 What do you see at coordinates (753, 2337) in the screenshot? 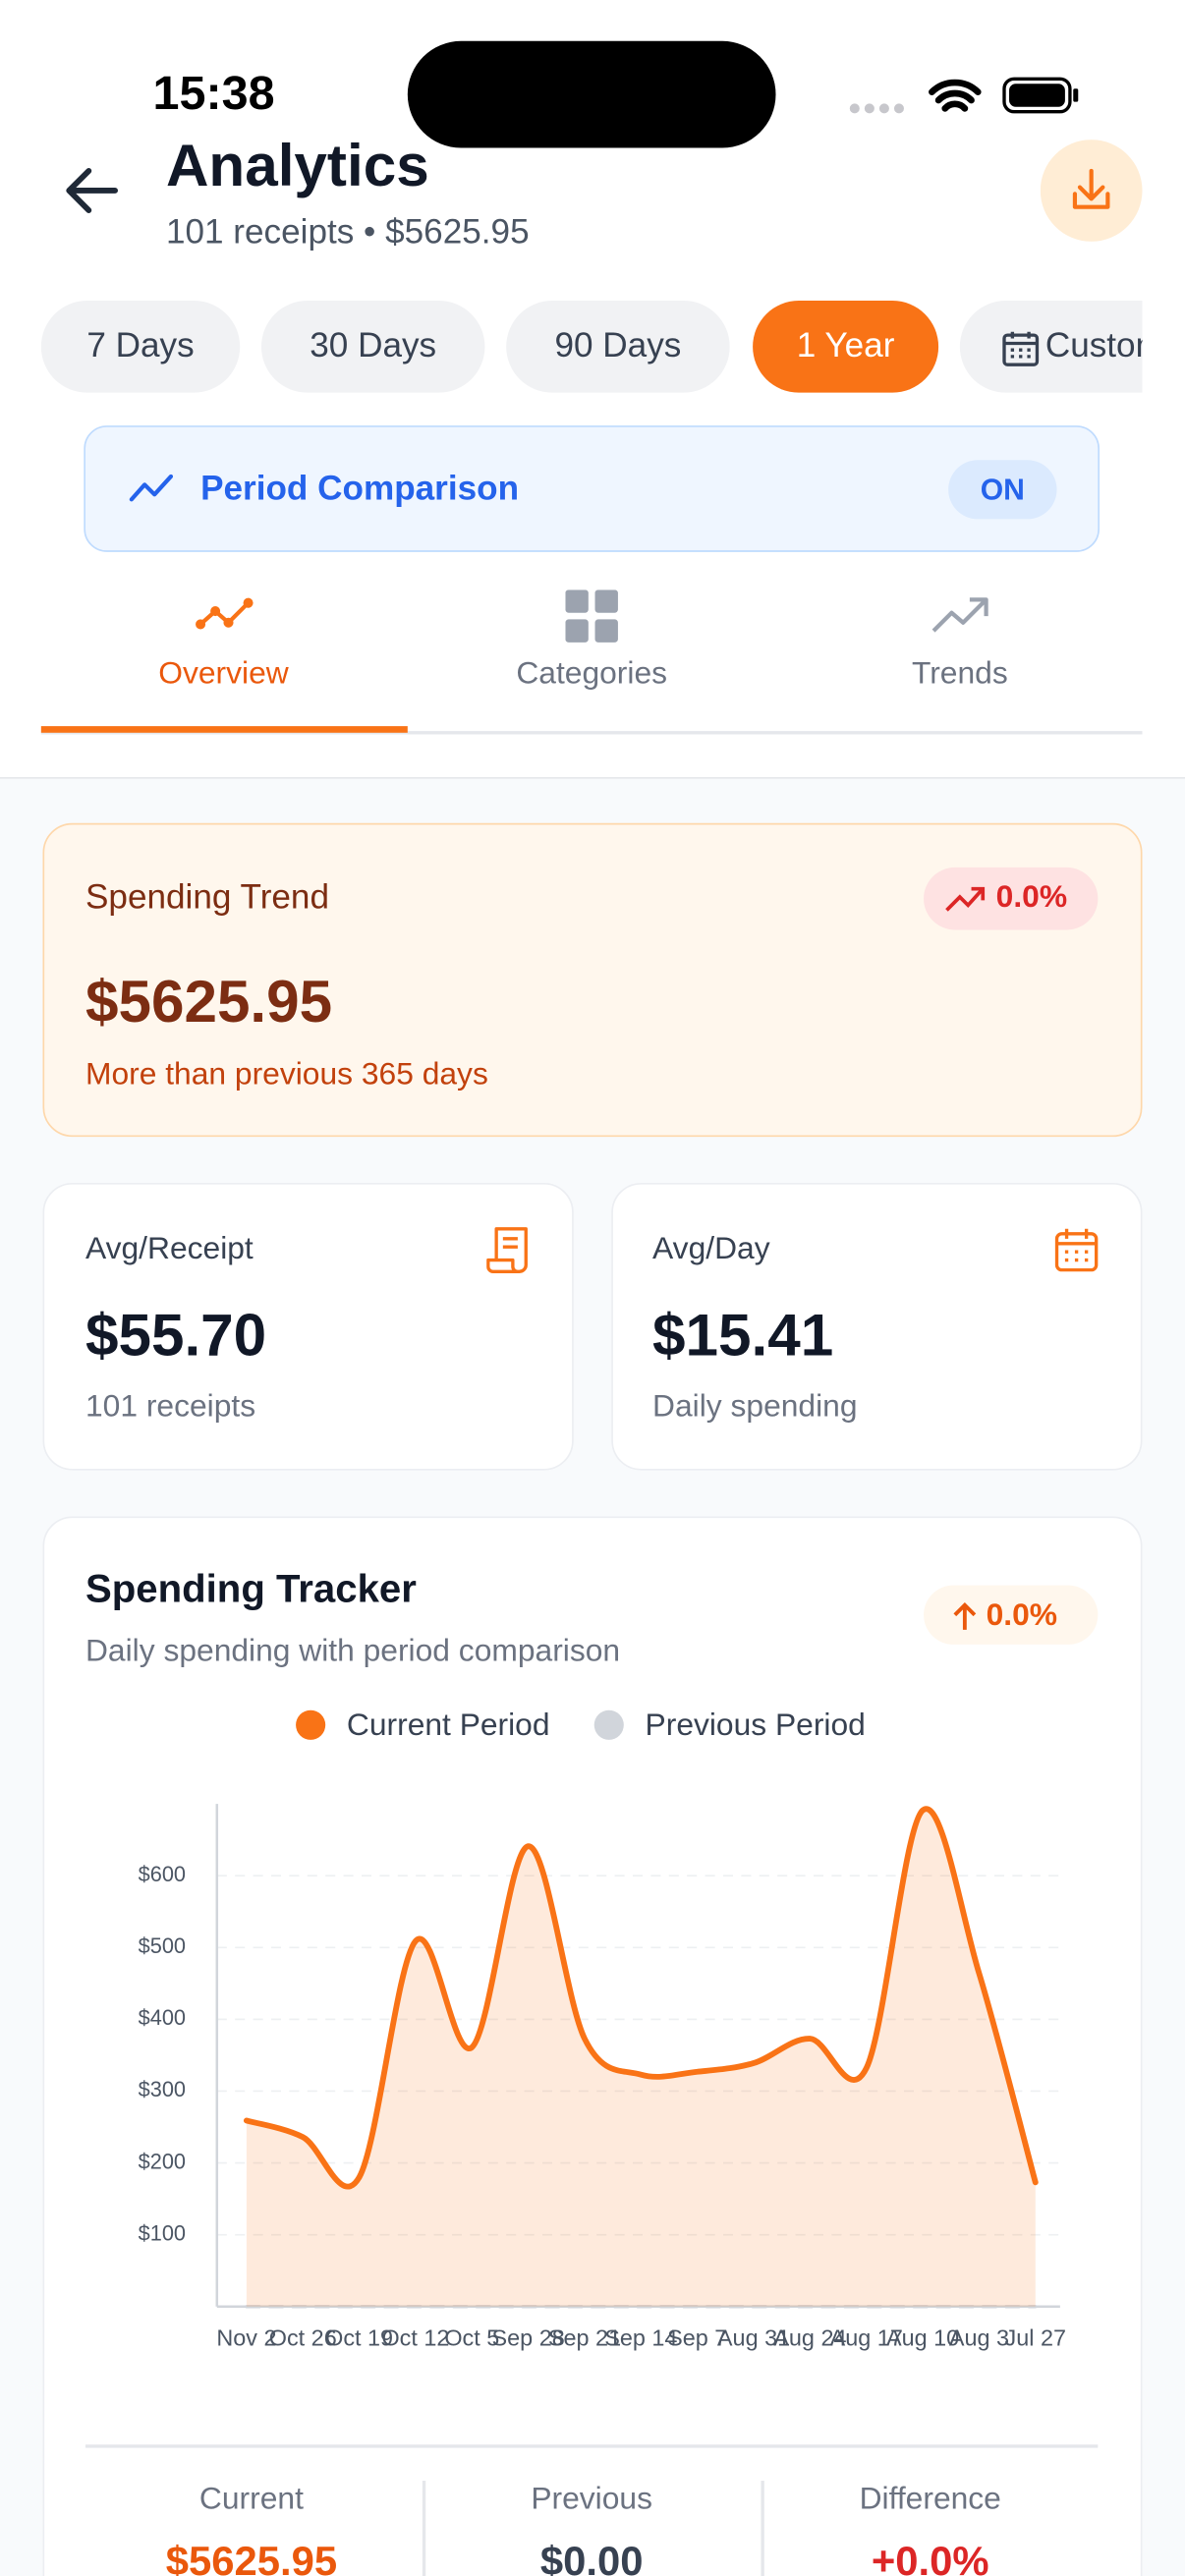
I see `x-tick-label: Aug 31` at bounding box center [753, 2337].